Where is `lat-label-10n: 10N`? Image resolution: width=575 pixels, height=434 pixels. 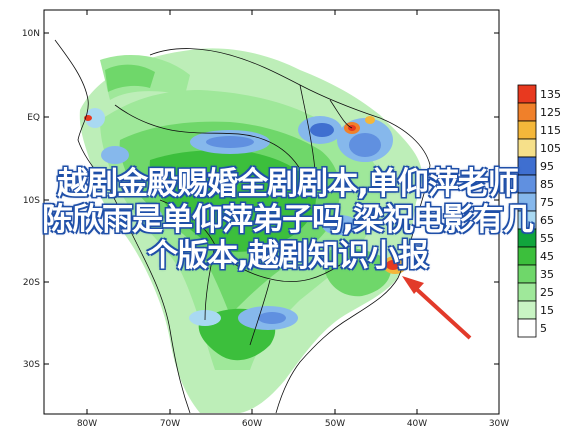 lat-label-10n: 10N is located at coordinates (31, 34).